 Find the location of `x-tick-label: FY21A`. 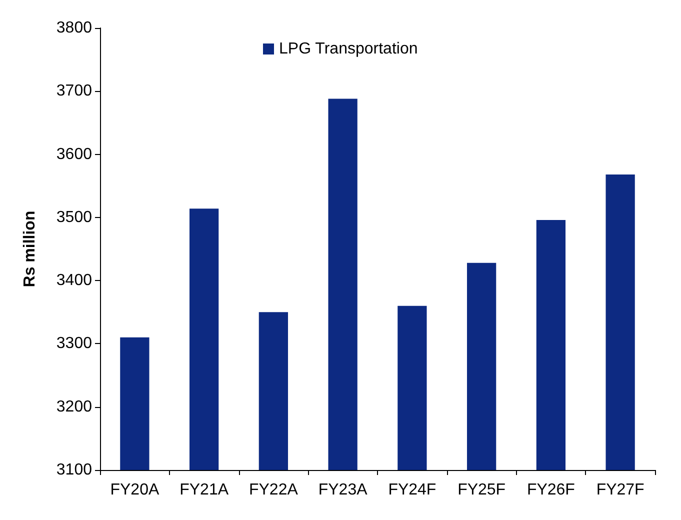

x-tick-label: FY21A is located at coordinates (204, 490).